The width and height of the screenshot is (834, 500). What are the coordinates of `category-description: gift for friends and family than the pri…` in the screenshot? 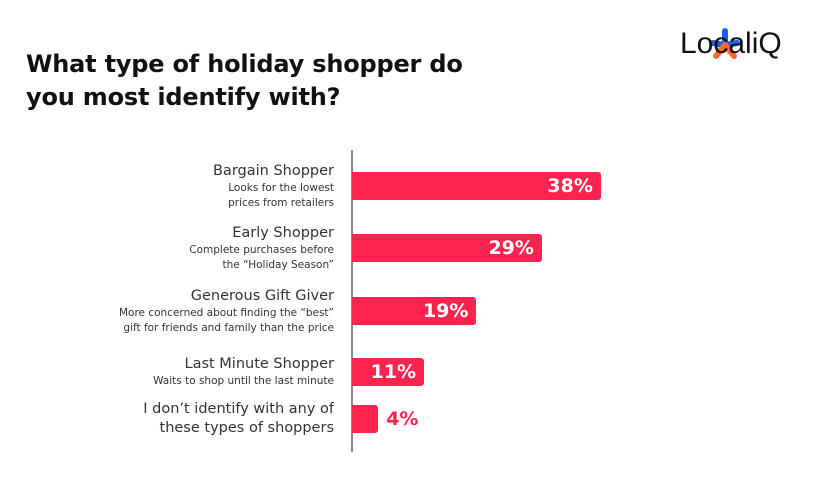 It's located at (228, 327).